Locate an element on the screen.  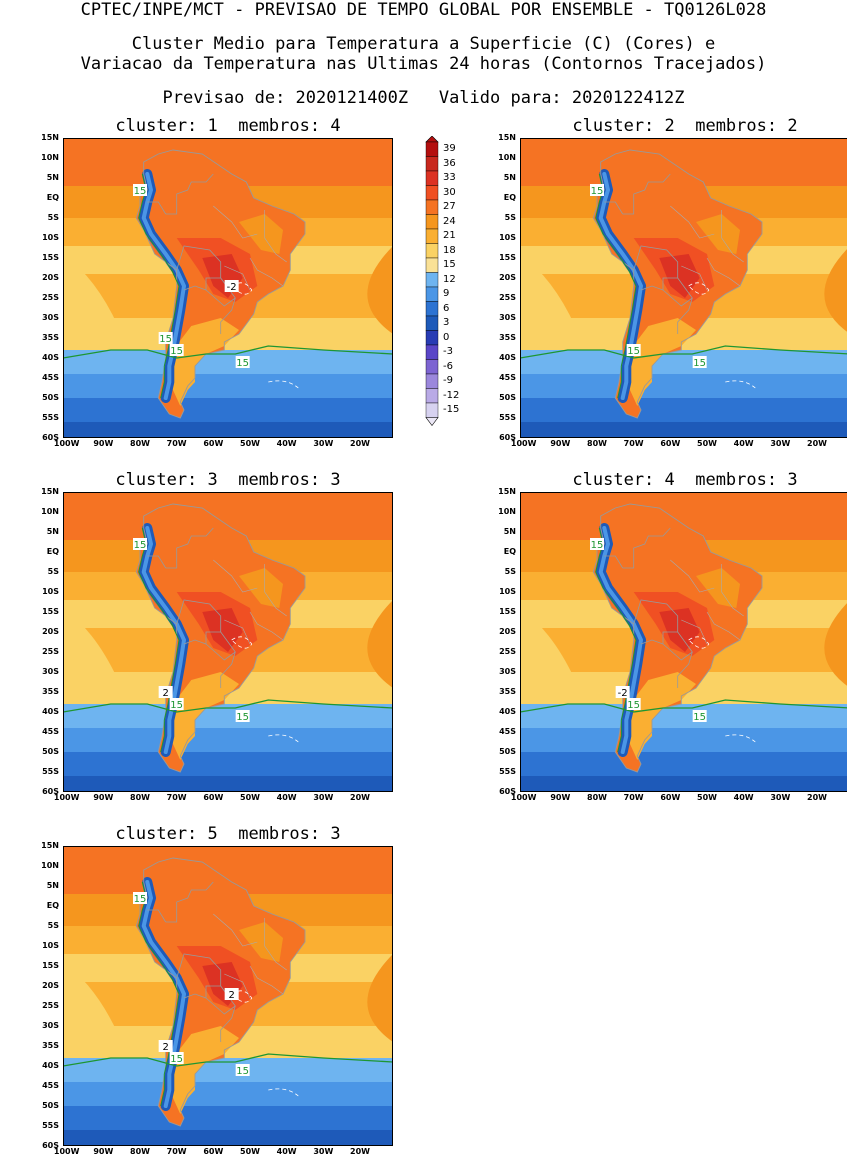
lon-tick-label: 90W is located at coordinates (103, 797).